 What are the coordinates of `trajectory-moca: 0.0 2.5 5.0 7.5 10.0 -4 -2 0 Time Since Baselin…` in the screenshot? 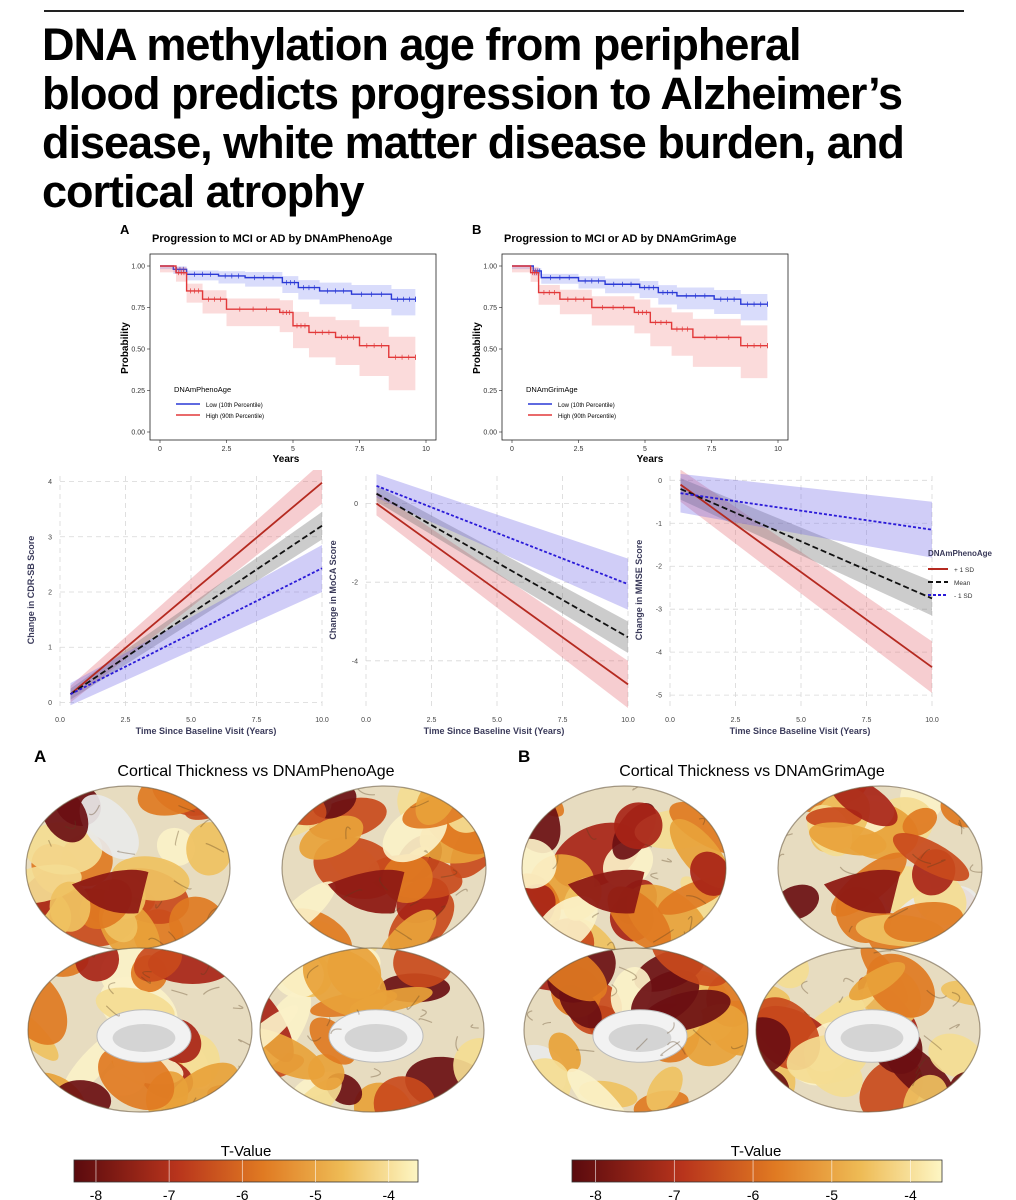 It's located at (481, 605).